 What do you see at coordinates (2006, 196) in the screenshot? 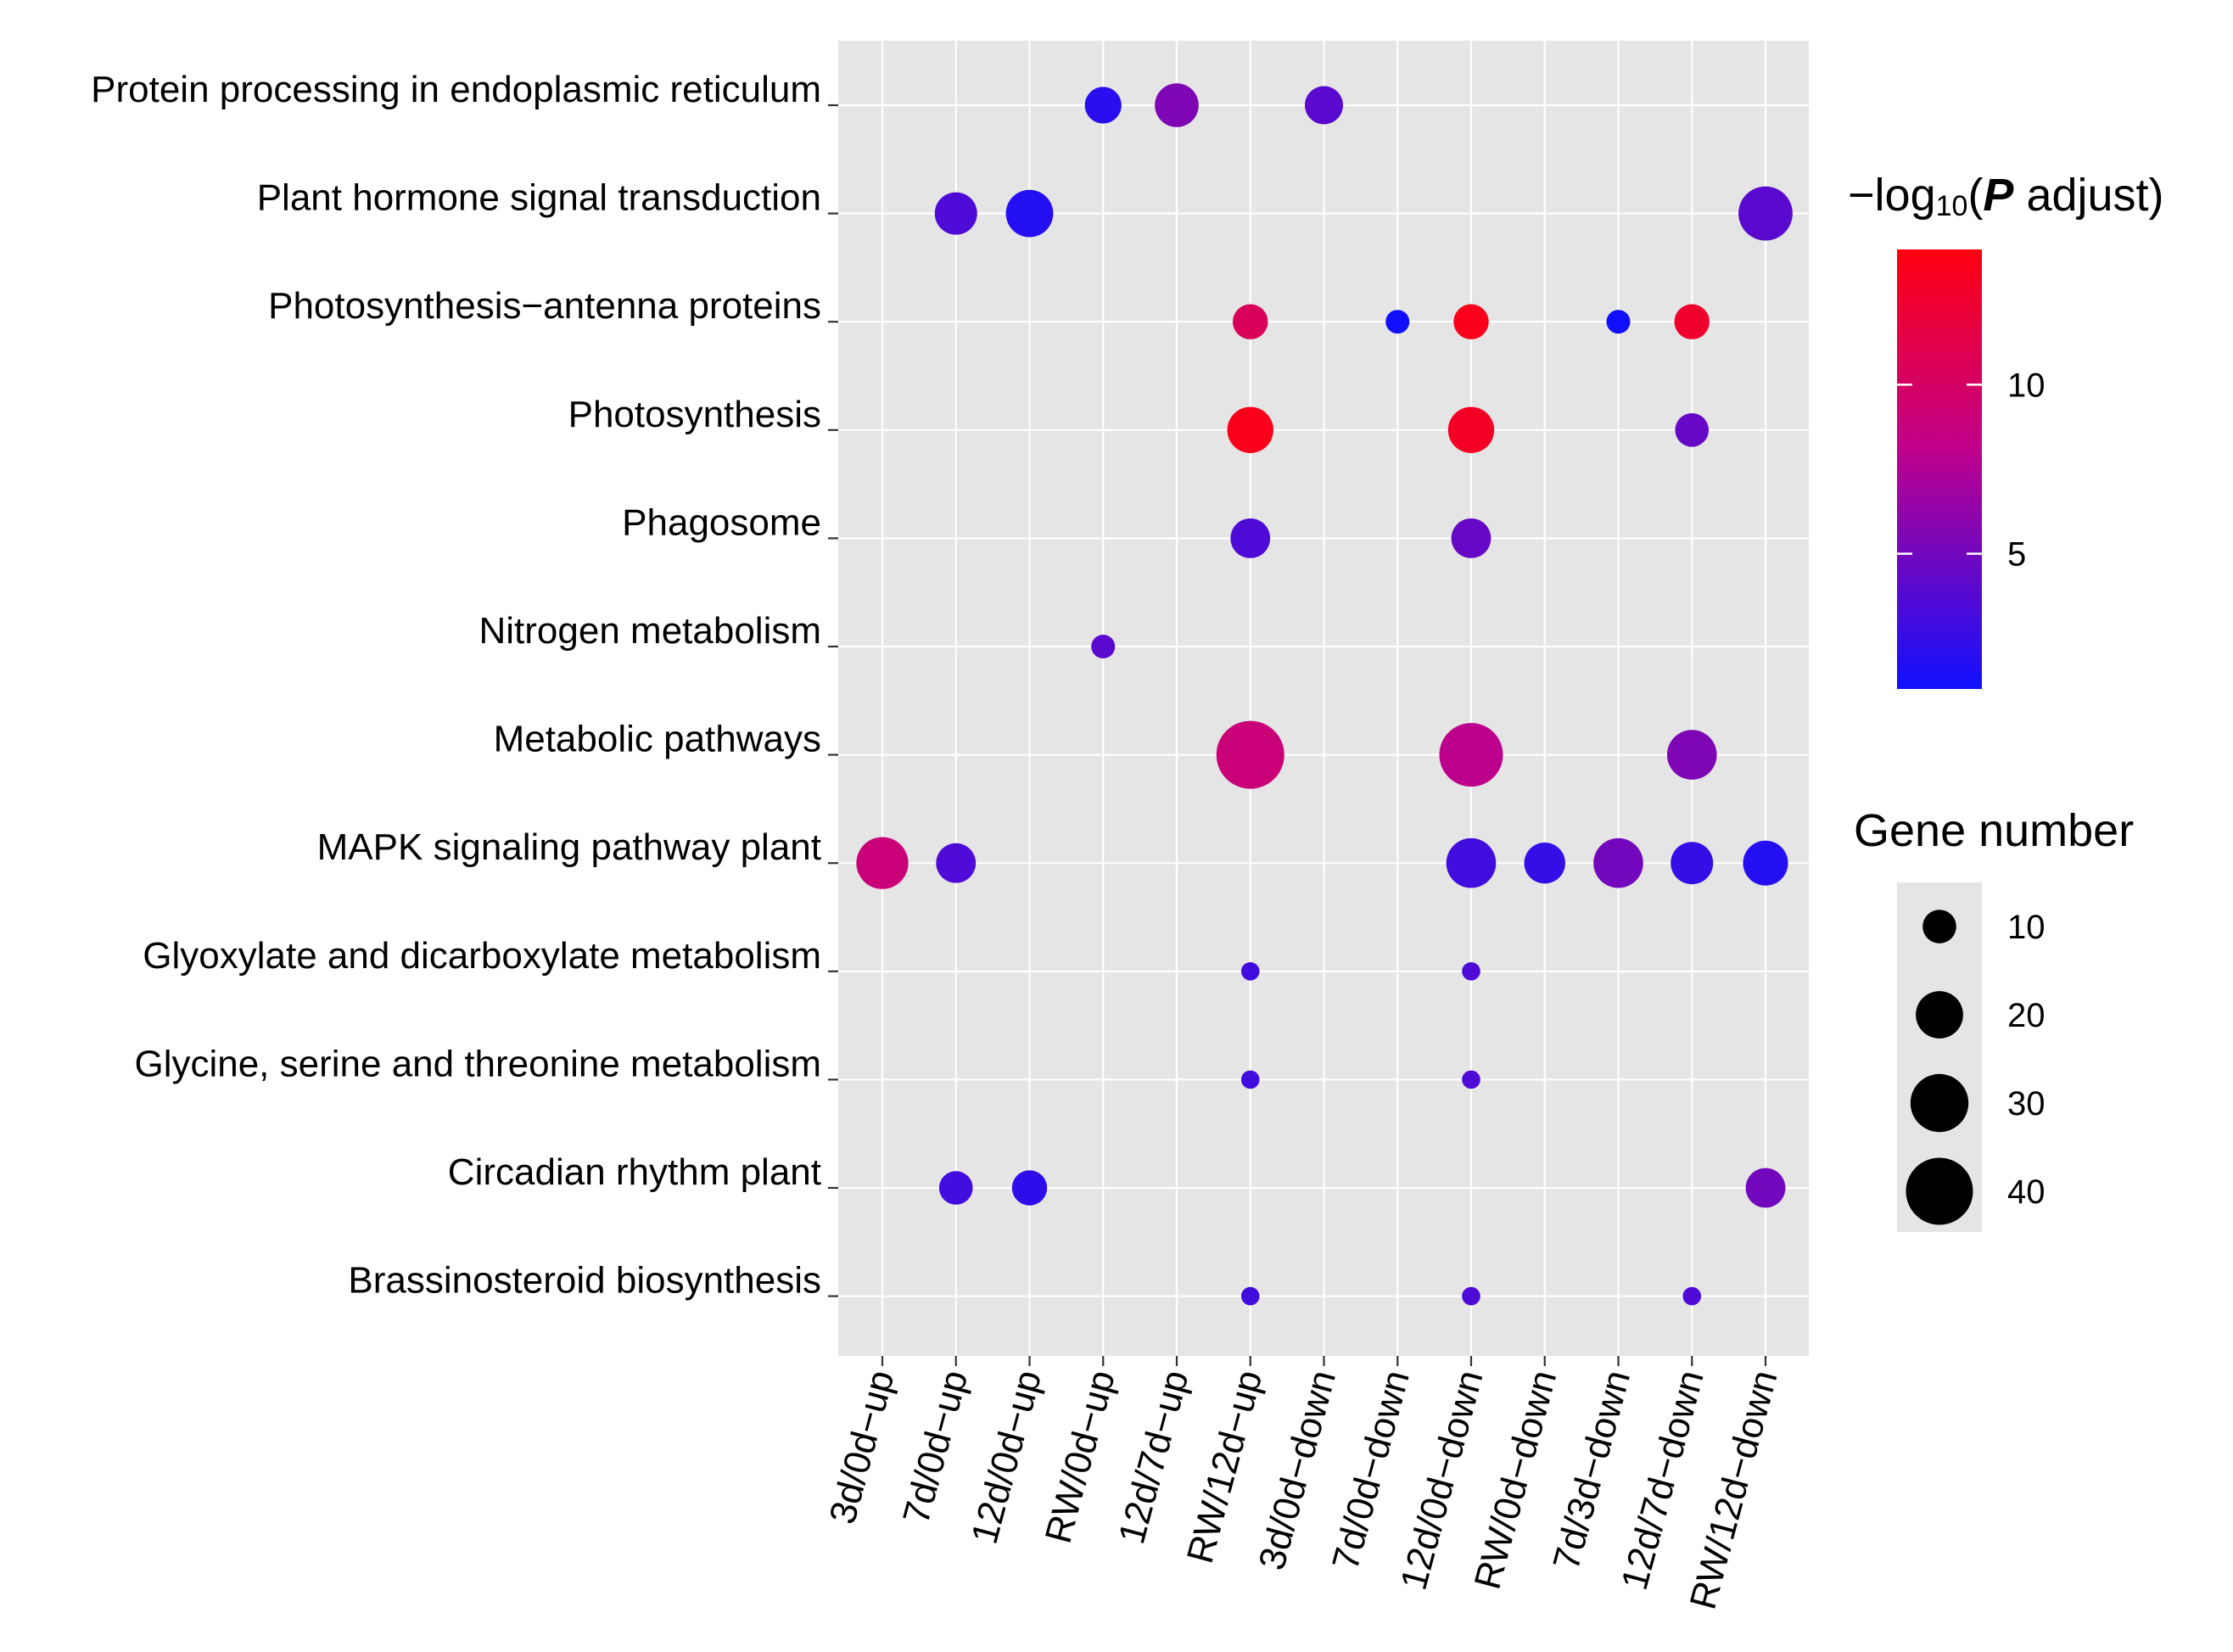
I see `color-legend-title: −log10(P adjust)` at bounding box center [2006, 196].